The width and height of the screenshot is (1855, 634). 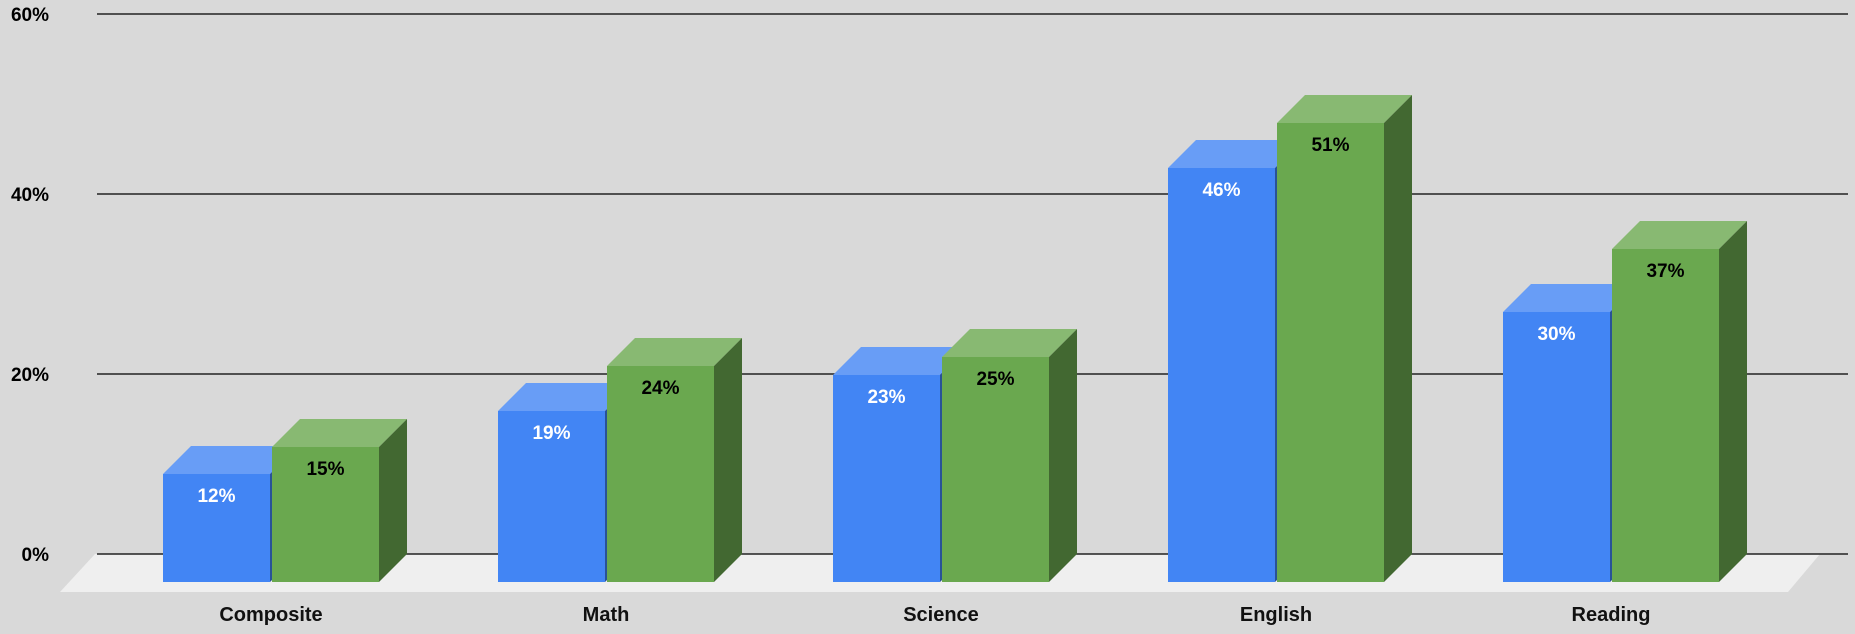 What do you see at coordinates (1276, 615) in the screenshot?
I see `x-tick-label: English` at bounding box center [1276, 615].